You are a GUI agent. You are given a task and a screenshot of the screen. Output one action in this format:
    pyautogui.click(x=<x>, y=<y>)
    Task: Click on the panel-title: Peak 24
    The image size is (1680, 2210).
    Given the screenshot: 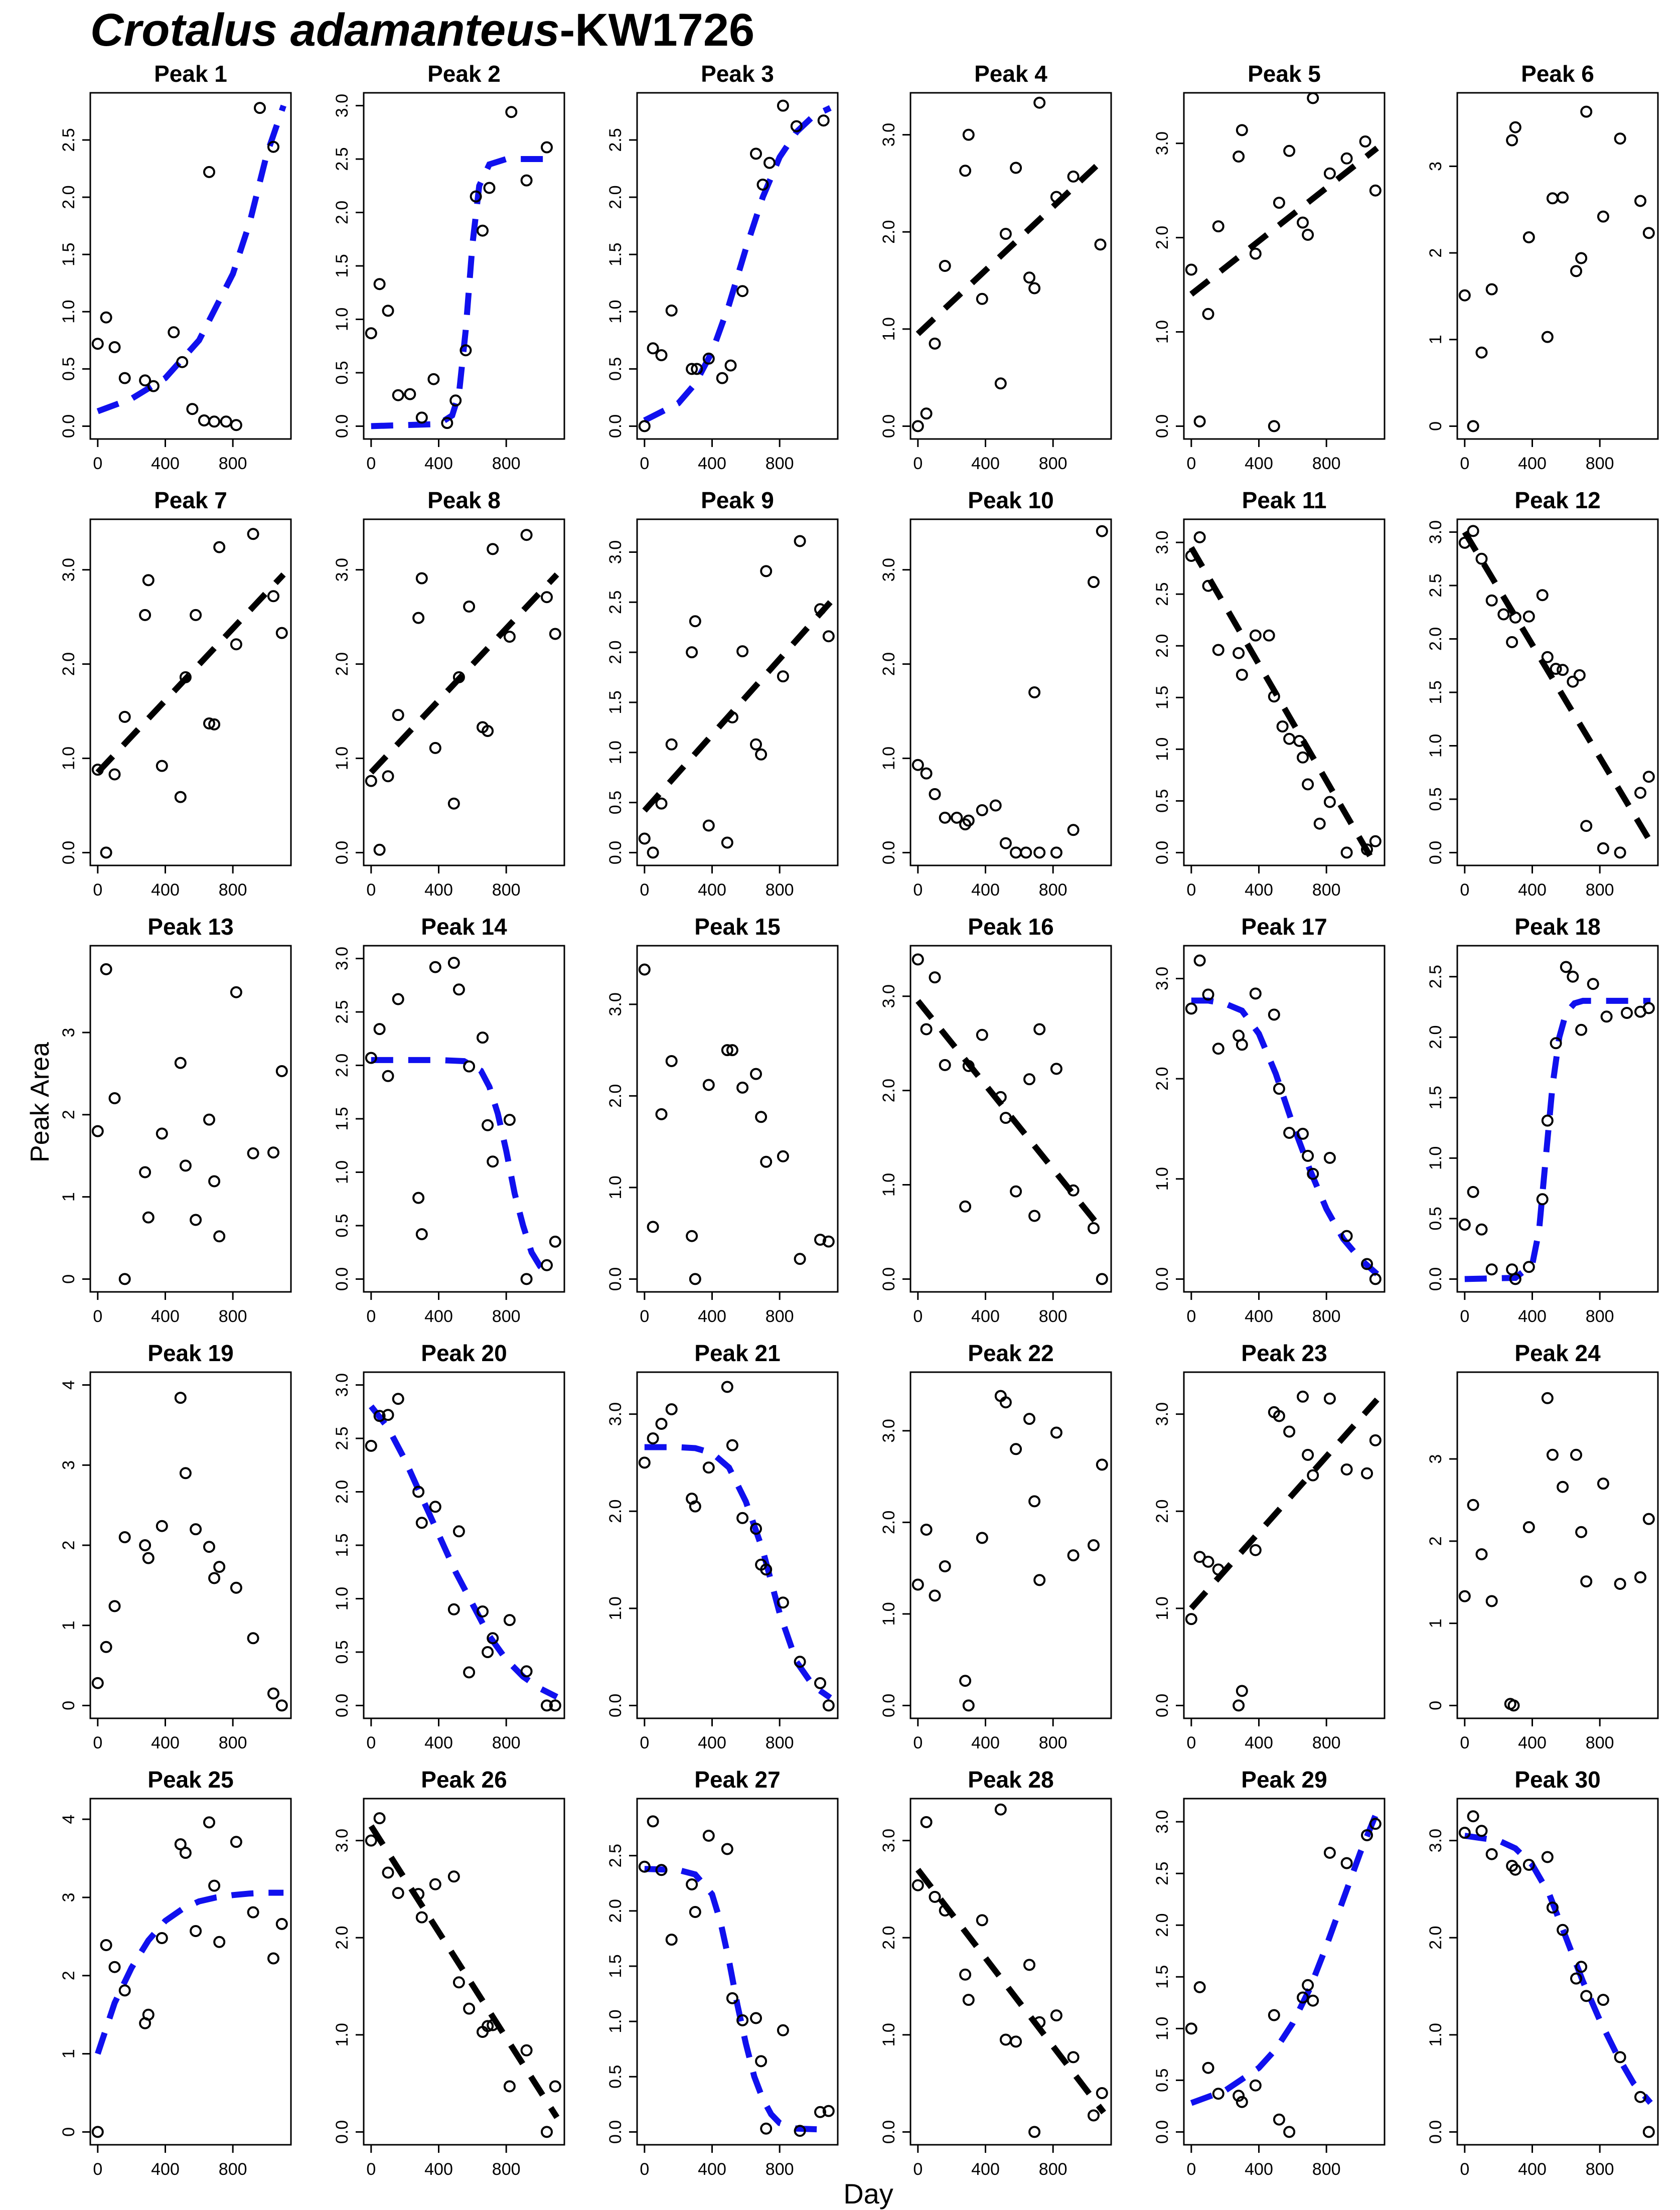 What is the action you would take?
    pyautogui.click(x=1558, y=1353)
    